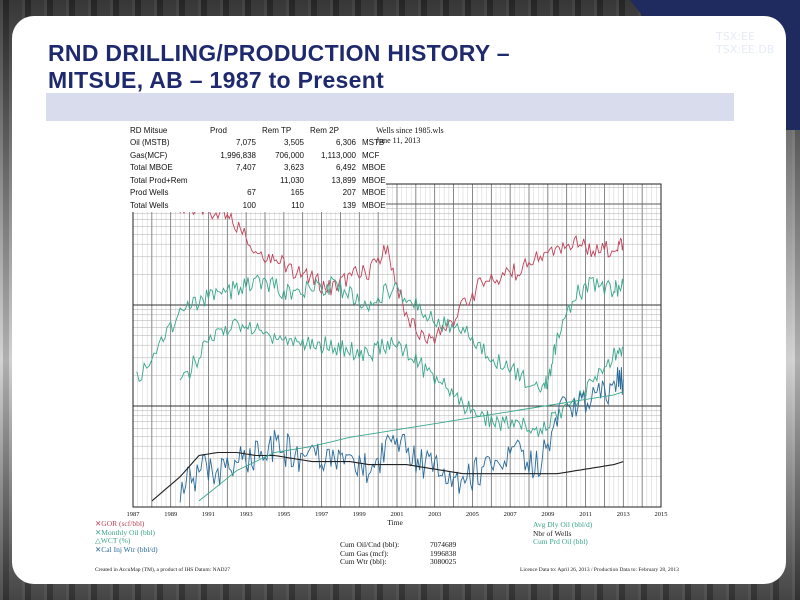 Image resolution: width=800 pixels, height=600 pixels. I want to click on legend-label: Cal Inj Wtr (bbl/d), so click(129, 549).